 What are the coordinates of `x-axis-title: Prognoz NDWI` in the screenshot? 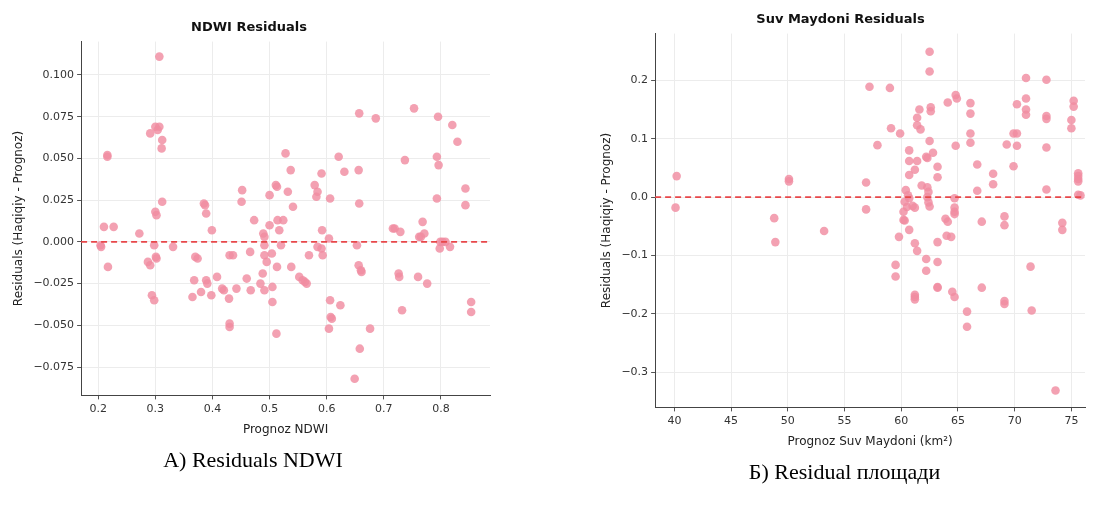 It's located at (285, 428).